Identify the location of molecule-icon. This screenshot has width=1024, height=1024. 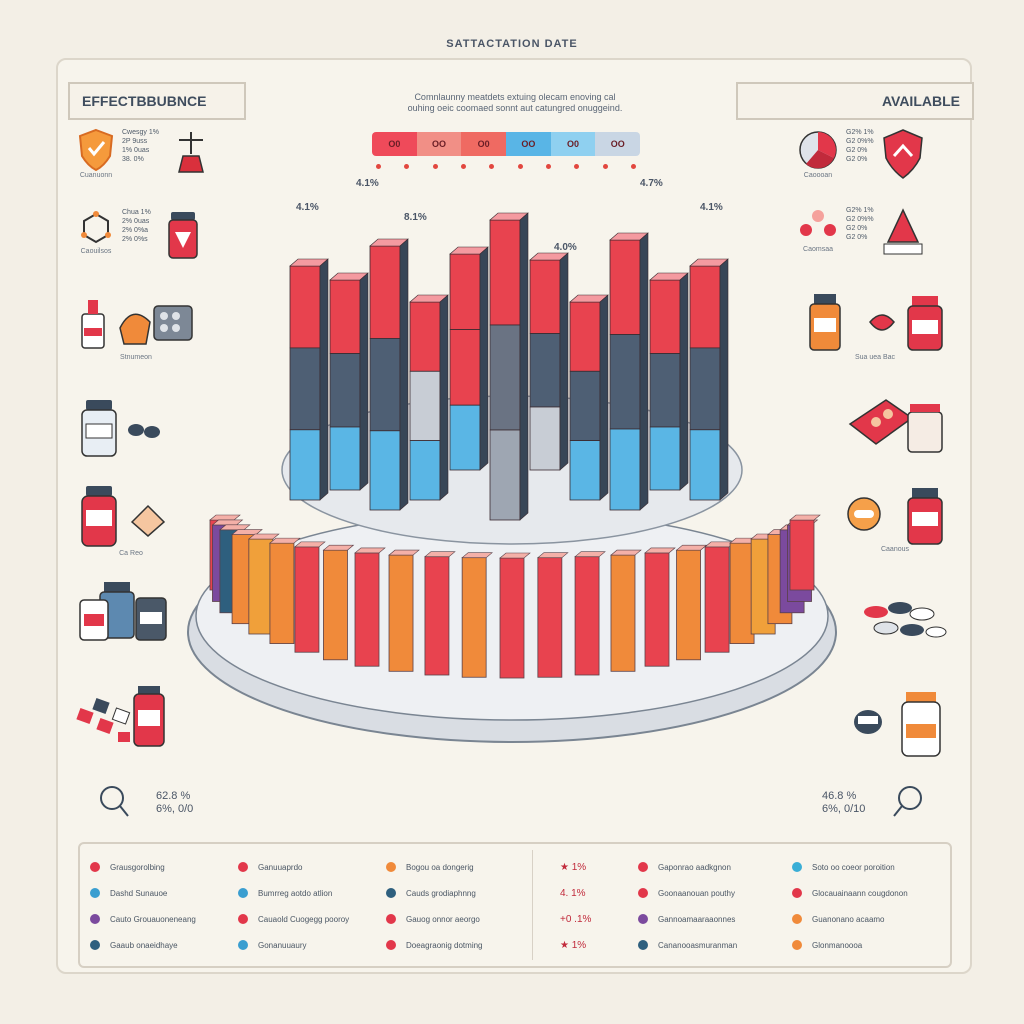
(96, 227).